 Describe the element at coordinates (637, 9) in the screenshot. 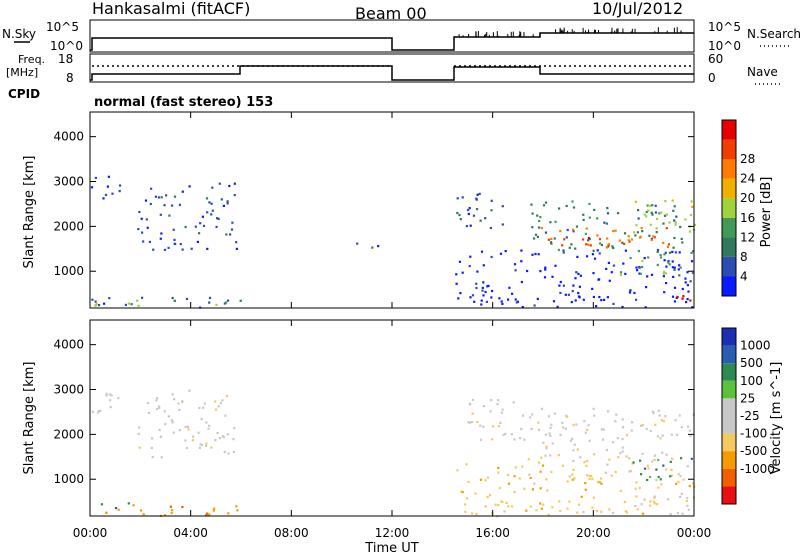

I see `date-title: 10/Jul/2012` at that location.